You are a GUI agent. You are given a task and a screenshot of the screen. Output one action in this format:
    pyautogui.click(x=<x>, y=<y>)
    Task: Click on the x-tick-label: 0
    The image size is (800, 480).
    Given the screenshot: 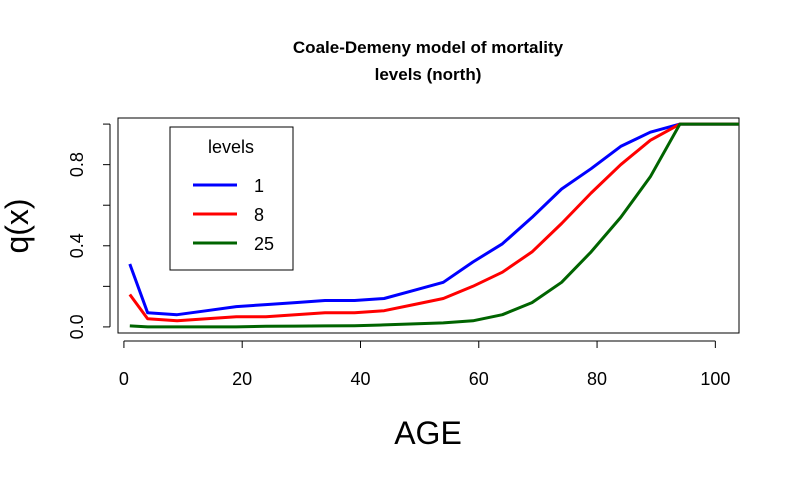 What is the action you would take?
    pyautogui.click(x=124, y=379)
    